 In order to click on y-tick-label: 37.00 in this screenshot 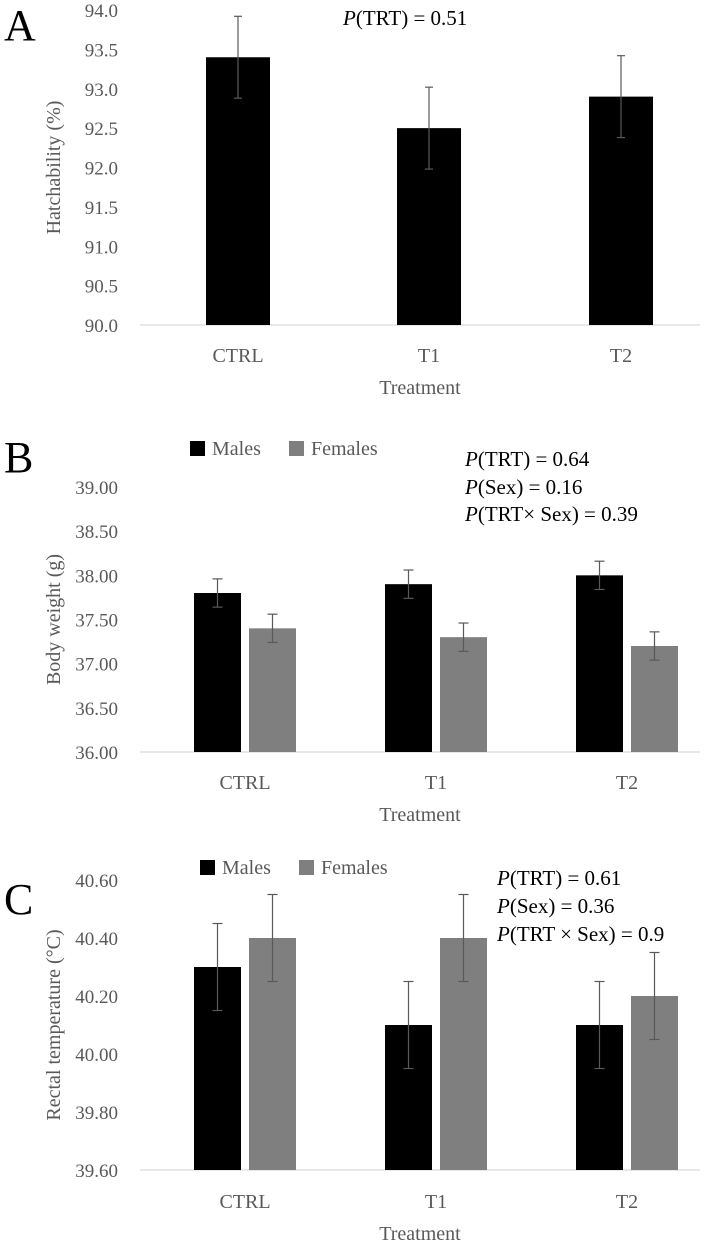, I will do `click(96, 665)`.